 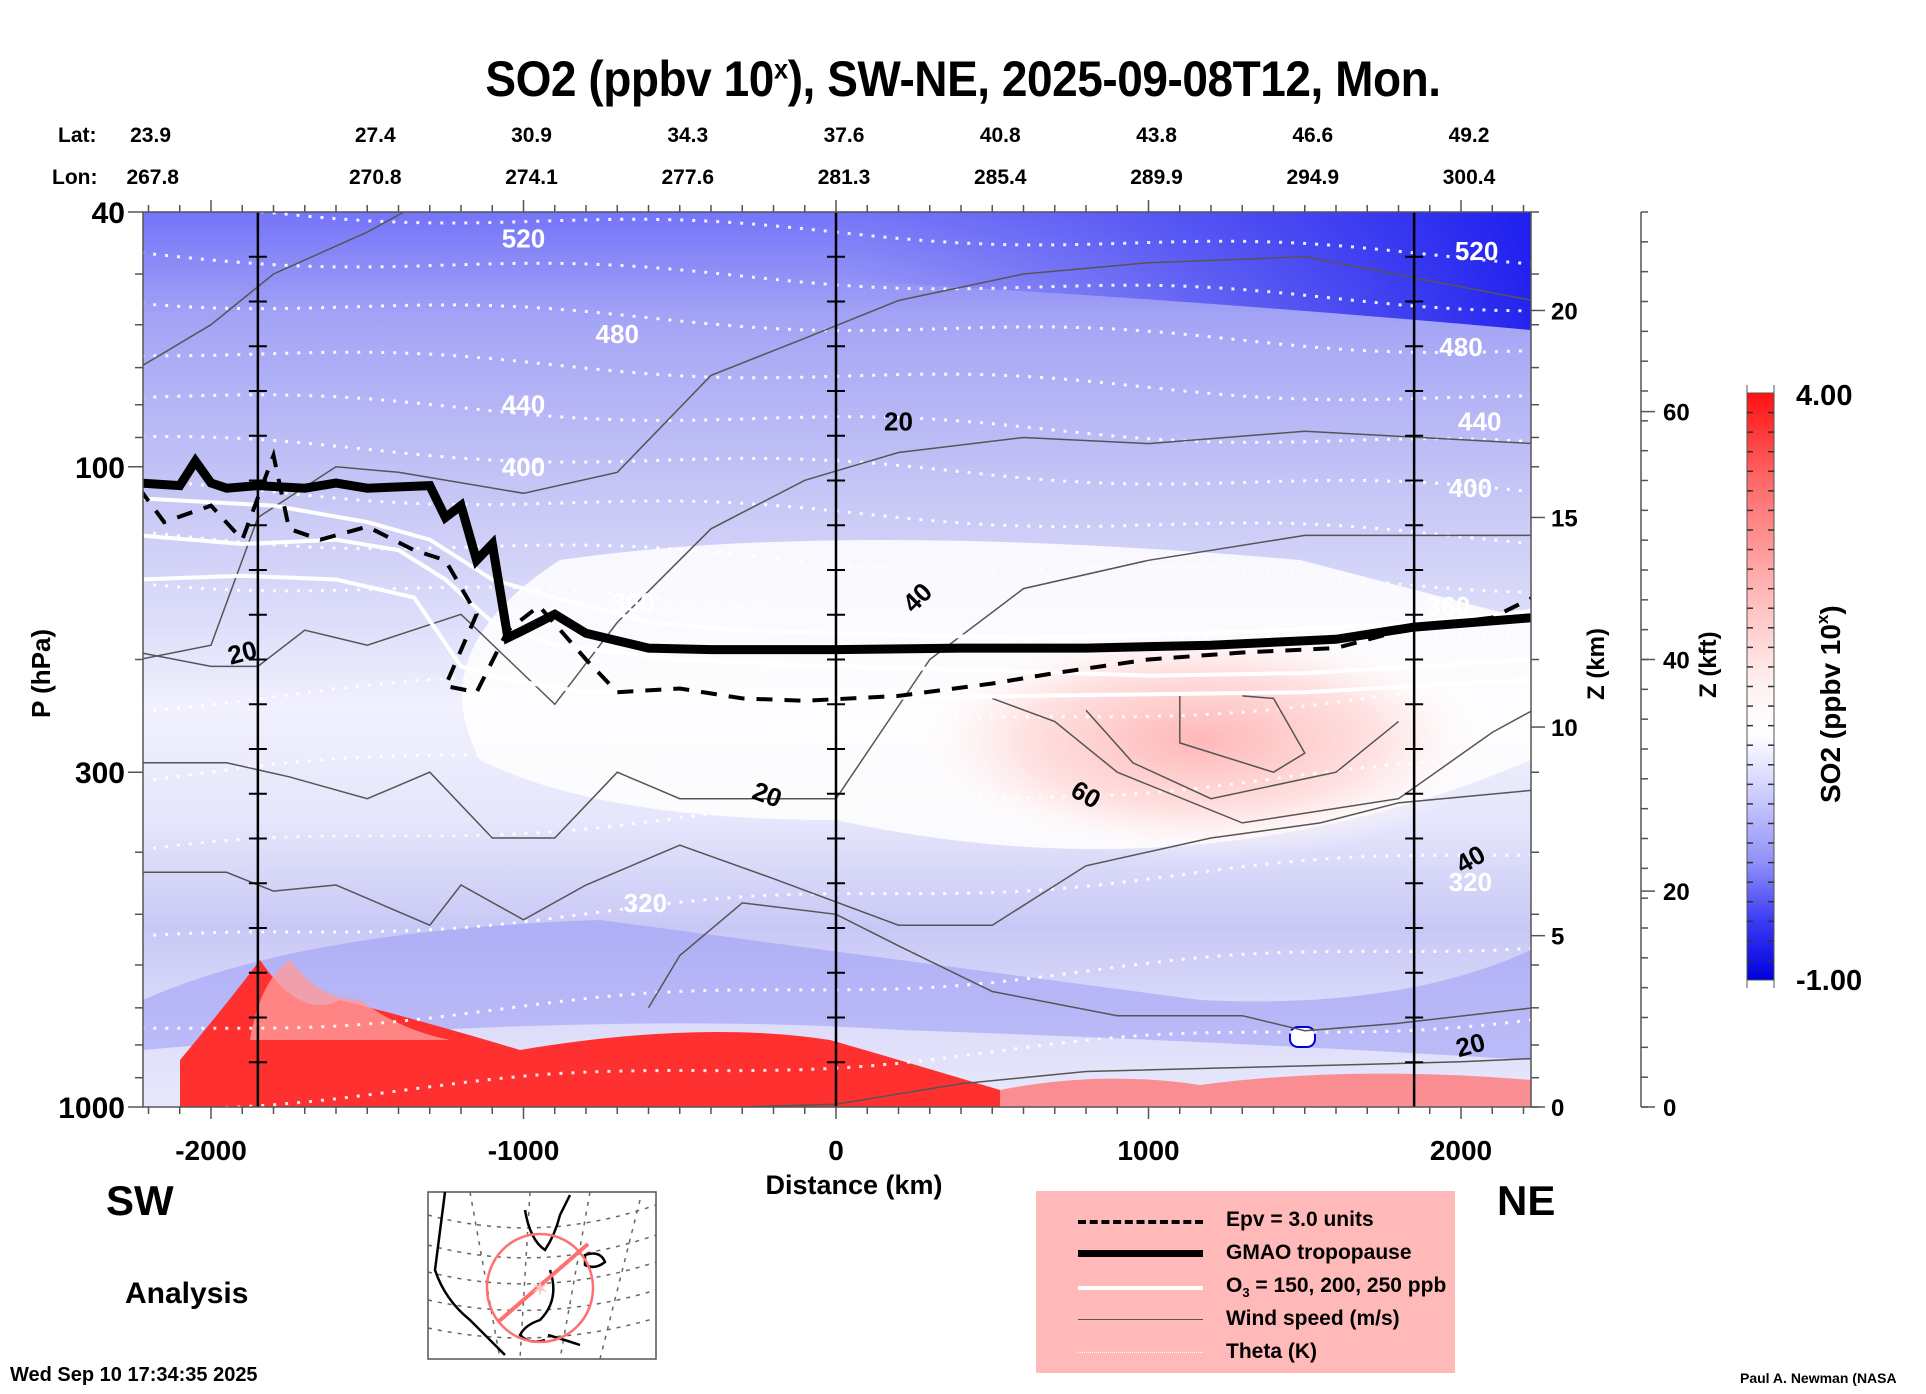 What do you see at coordinates (350, 1000) in the screenshot?
I see `so2-field-red-plume` at bounding box center [350, 1000].